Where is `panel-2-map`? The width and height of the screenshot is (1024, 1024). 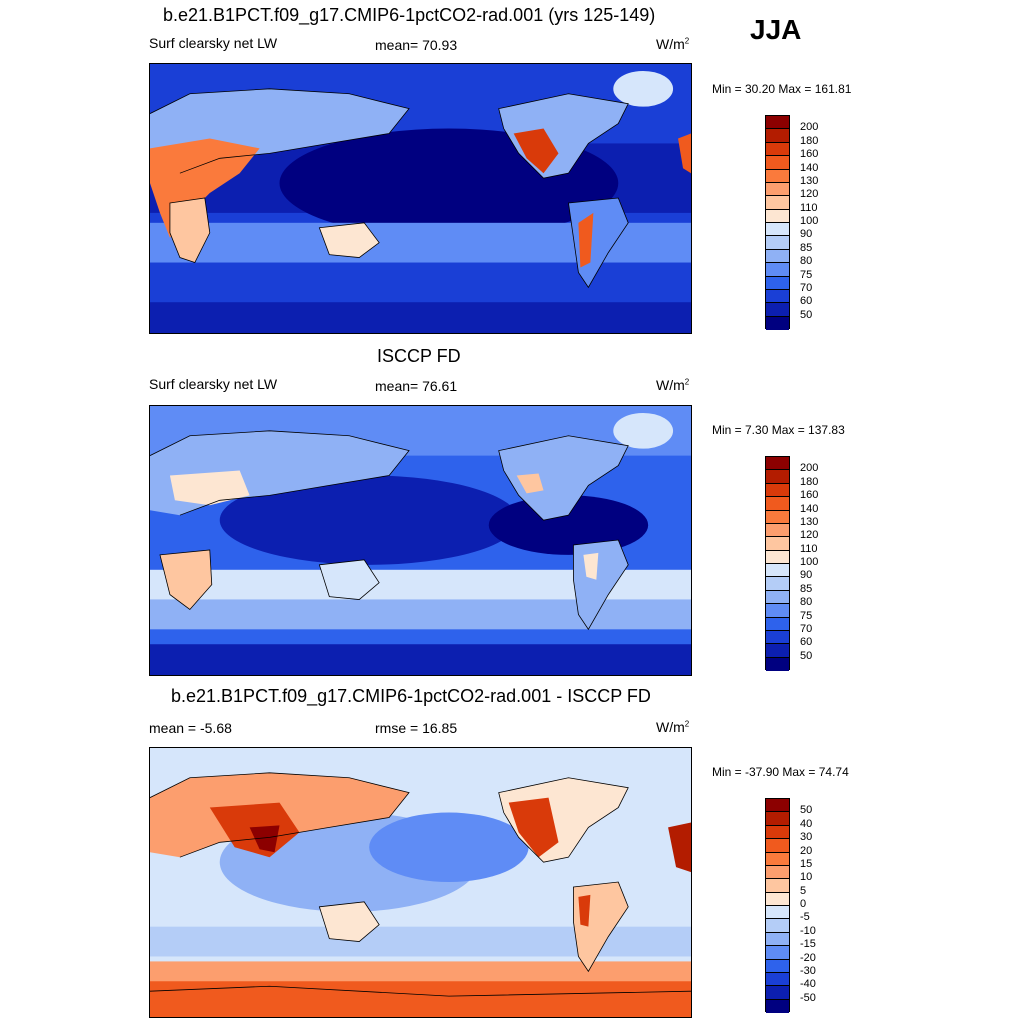
panel-2-map is located at coordinates (420, 540).